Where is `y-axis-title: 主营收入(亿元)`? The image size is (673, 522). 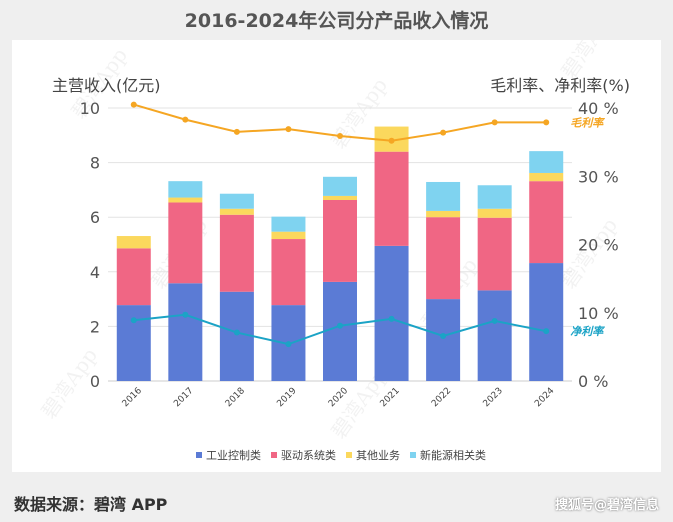 y-axis-title: 主营收入(亿元) is located at coordinates (106, 85).